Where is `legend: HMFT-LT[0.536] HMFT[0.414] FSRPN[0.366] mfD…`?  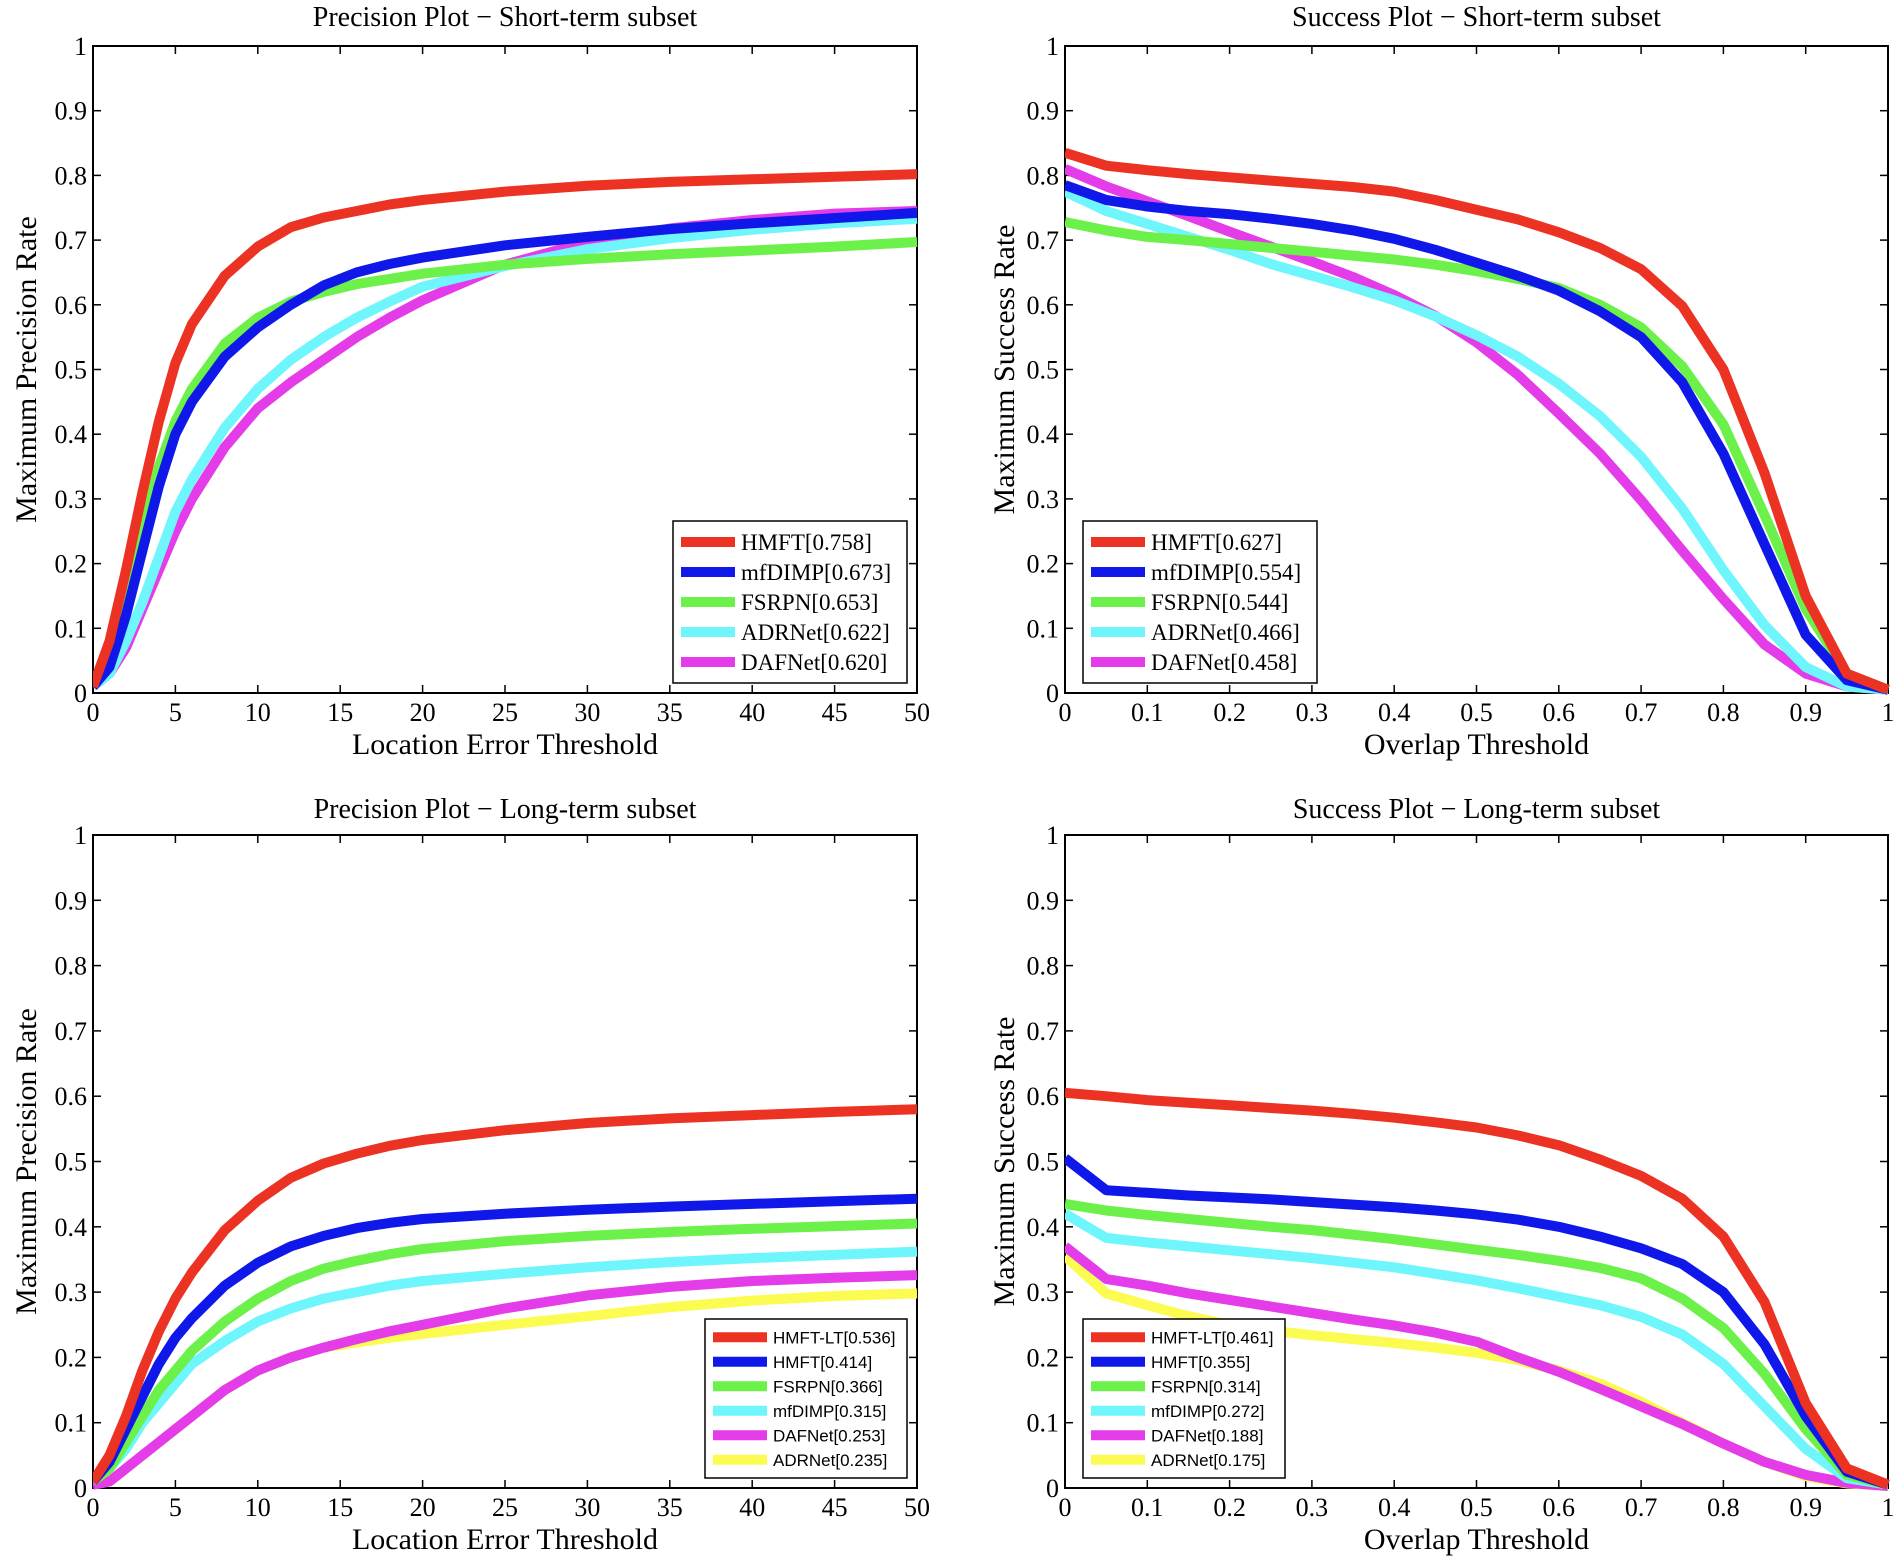
legend: HMFT-LT[0.536] HMFT[0.414] FSRPN[0.366] mfD… is located at coordinates (806, 1398).